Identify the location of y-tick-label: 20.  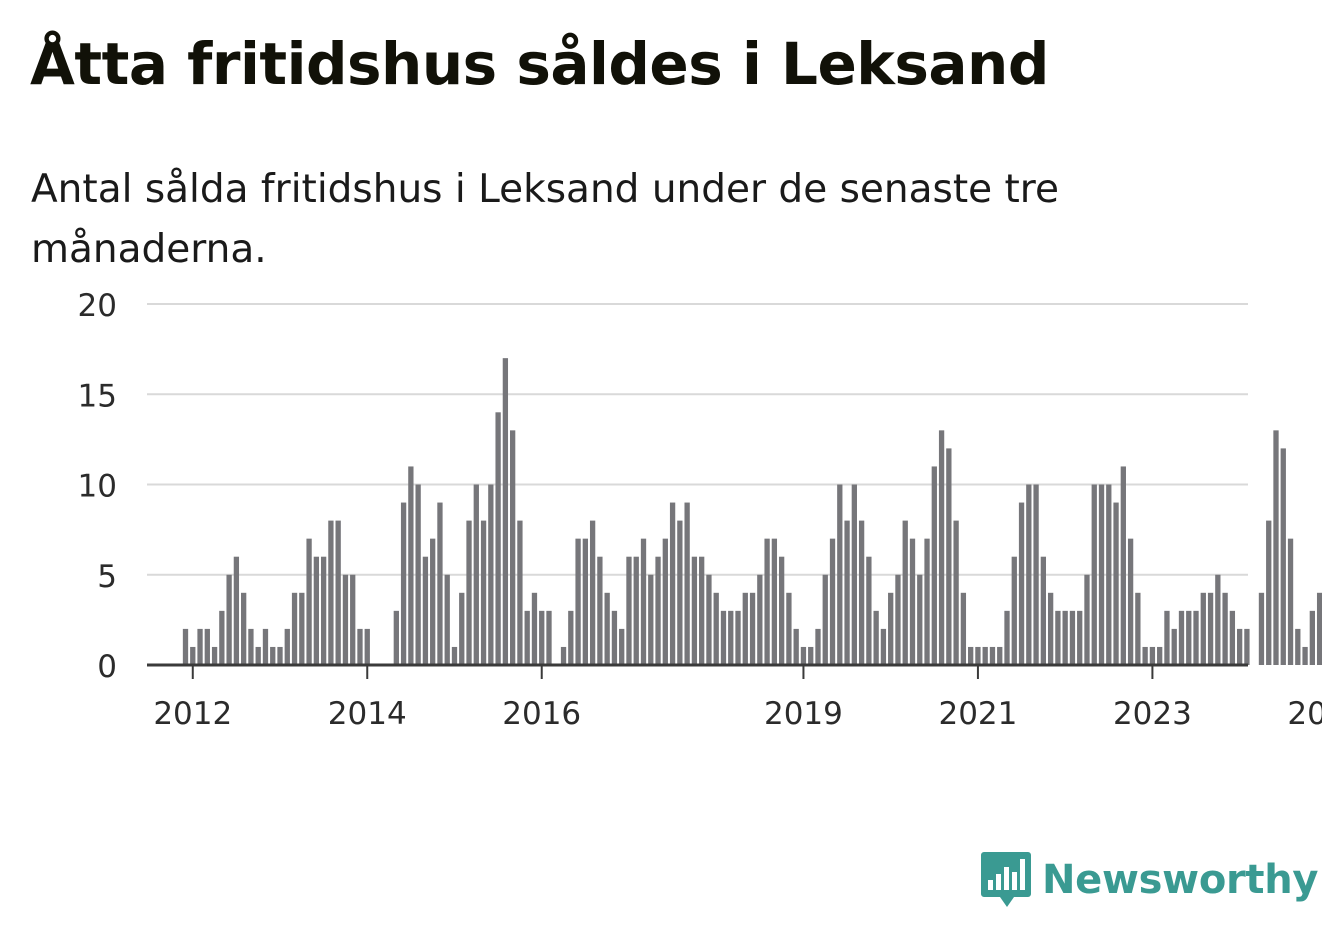
(97, 306).